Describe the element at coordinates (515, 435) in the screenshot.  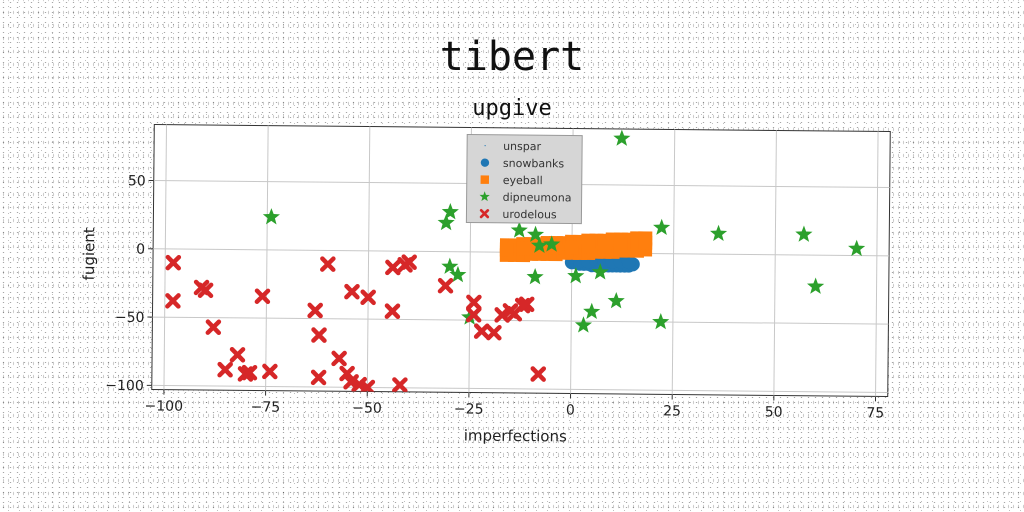
I see `x-axis-label: imperfections` at that location.